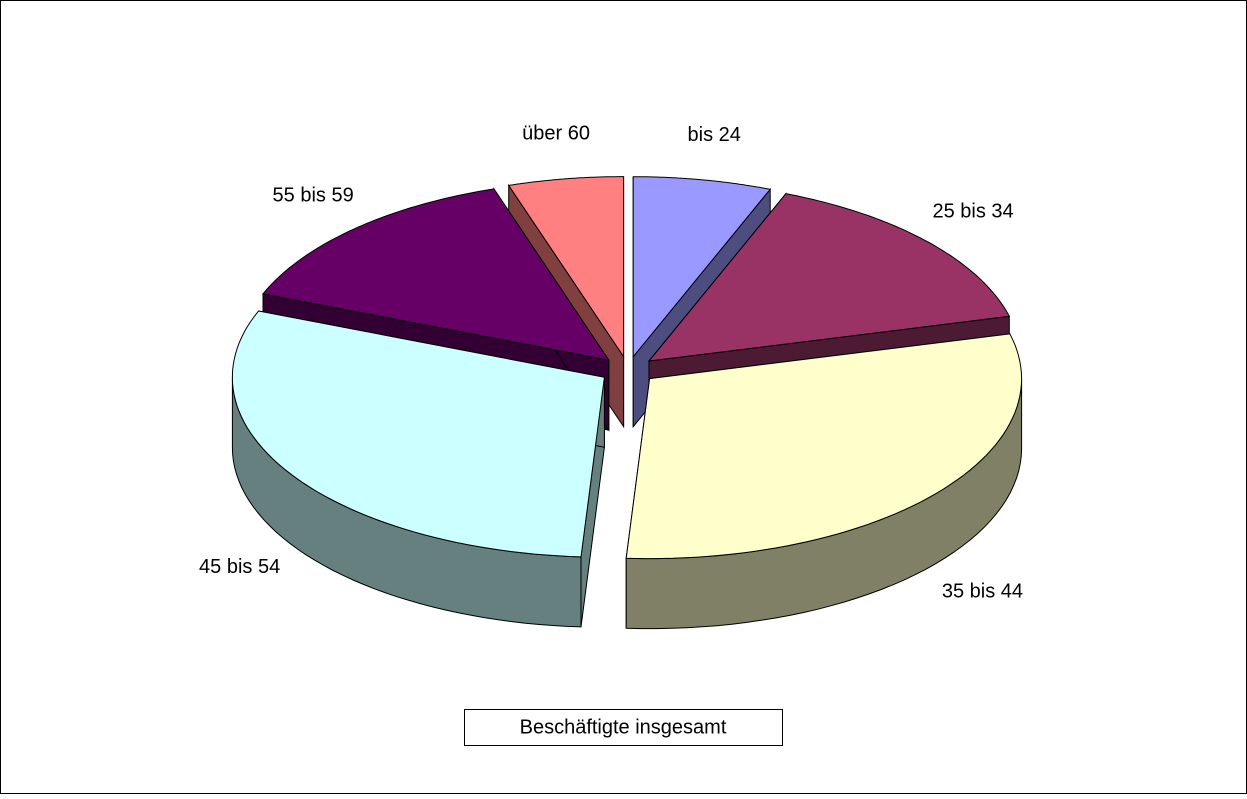 The width and height of the screenshot is (1247, 799). Describe the element at coordinates (982, 591) in the screenshot. I see `slice-label: 35 bis 44` at that location.